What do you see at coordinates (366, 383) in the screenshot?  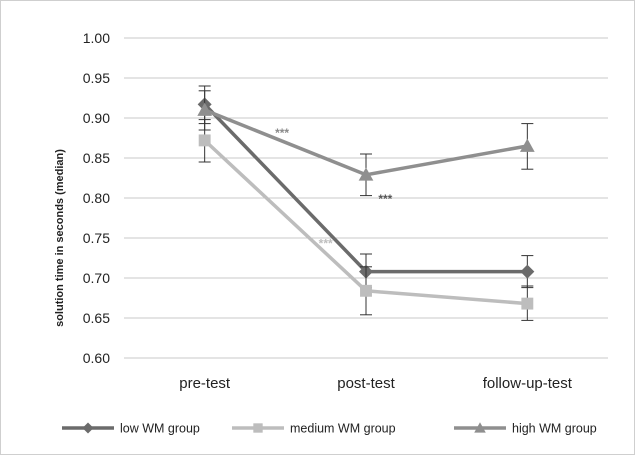 I see `x-tick-label: post-test` at bounding box center [366, 383].